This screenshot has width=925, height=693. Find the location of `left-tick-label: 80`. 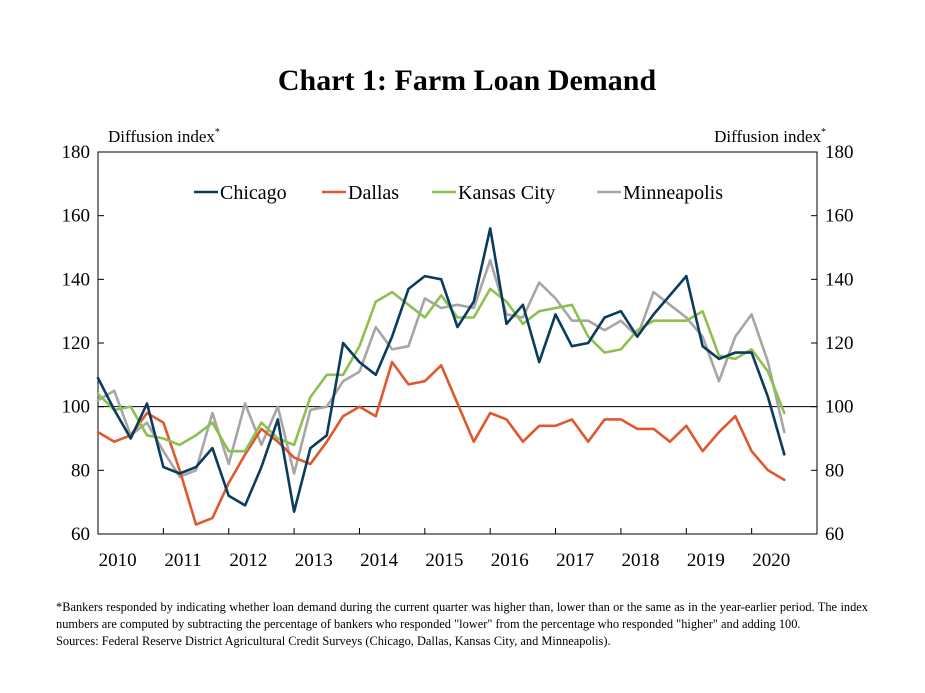

left-tick-label: 80 is located at coordinates (80, 470).